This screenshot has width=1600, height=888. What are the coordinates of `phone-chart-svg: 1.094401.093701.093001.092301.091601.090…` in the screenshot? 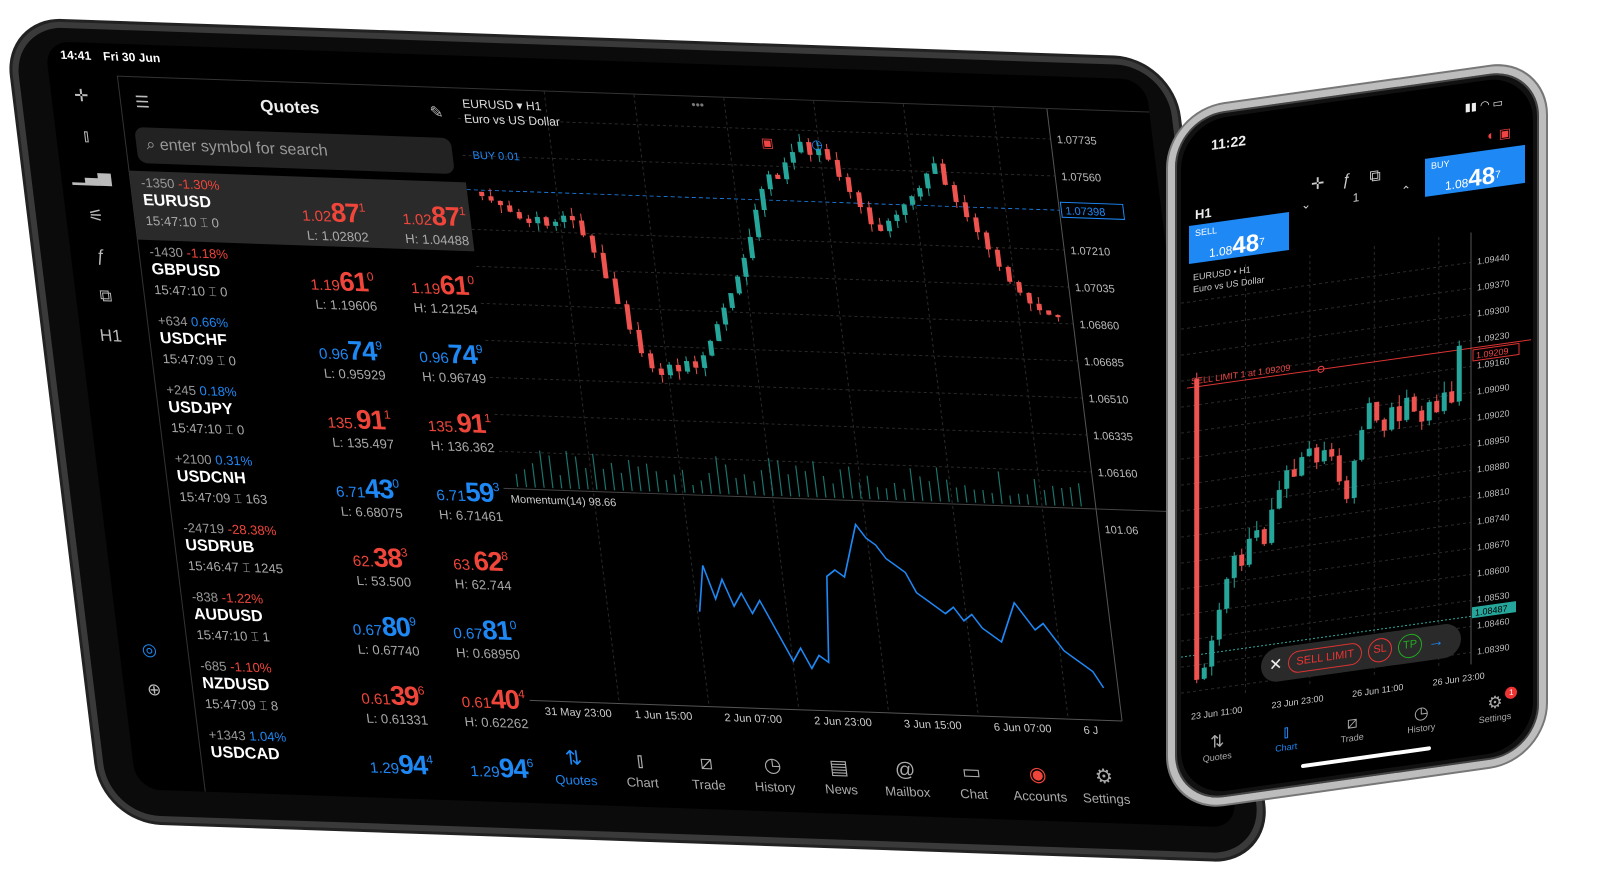 It's located at (1357, 475).